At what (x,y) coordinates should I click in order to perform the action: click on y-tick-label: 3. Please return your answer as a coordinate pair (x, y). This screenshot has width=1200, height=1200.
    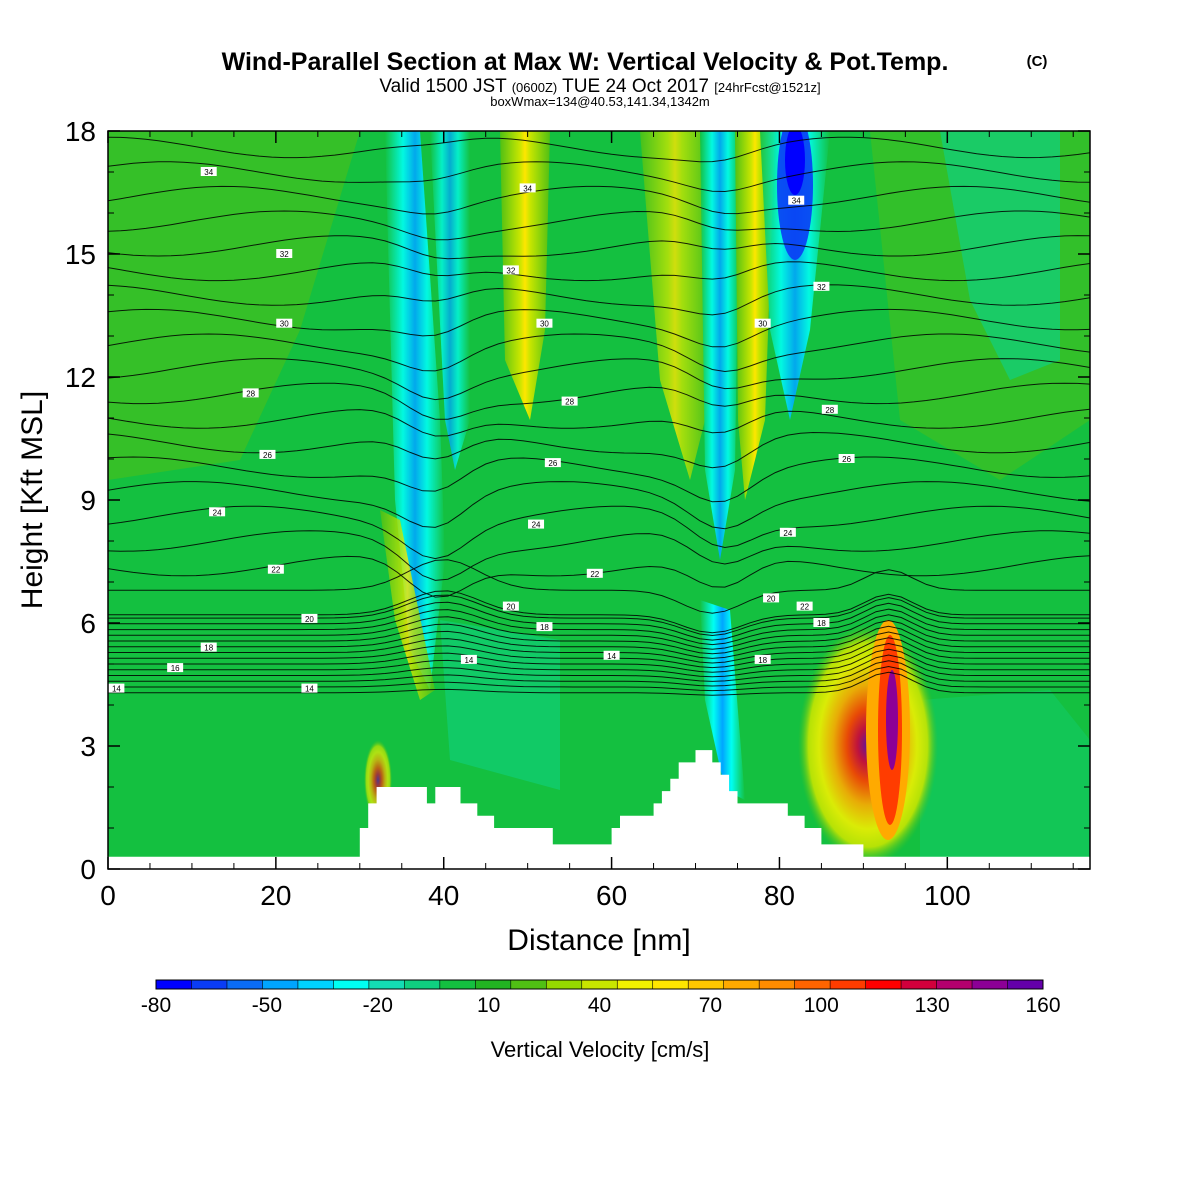
    Looking at the image, I should click on (88, 746).